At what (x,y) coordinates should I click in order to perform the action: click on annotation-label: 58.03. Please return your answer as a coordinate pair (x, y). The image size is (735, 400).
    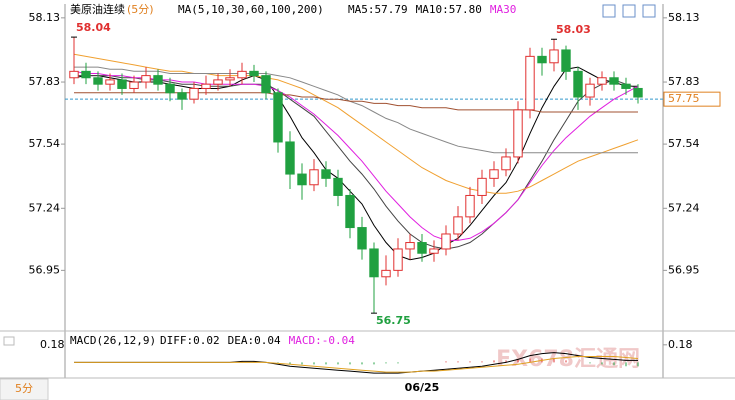
    Looking at the image, I should click on (573, 29).